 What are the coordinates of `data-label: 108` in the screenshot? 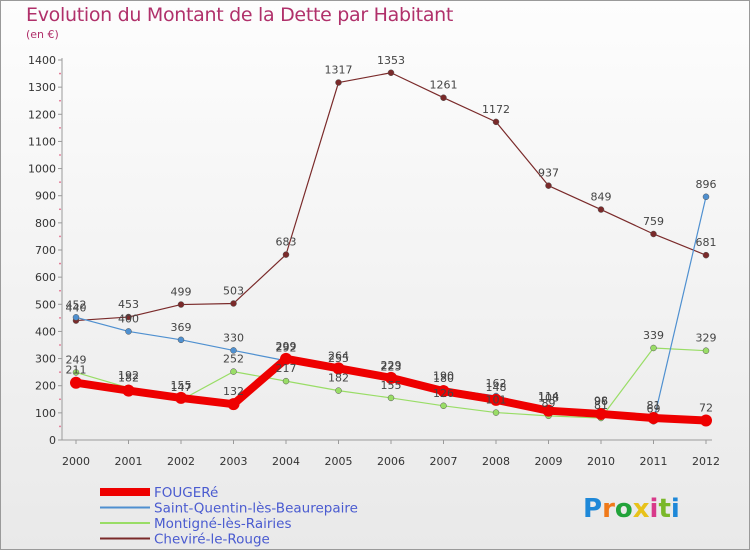 It's located at (548, 398).